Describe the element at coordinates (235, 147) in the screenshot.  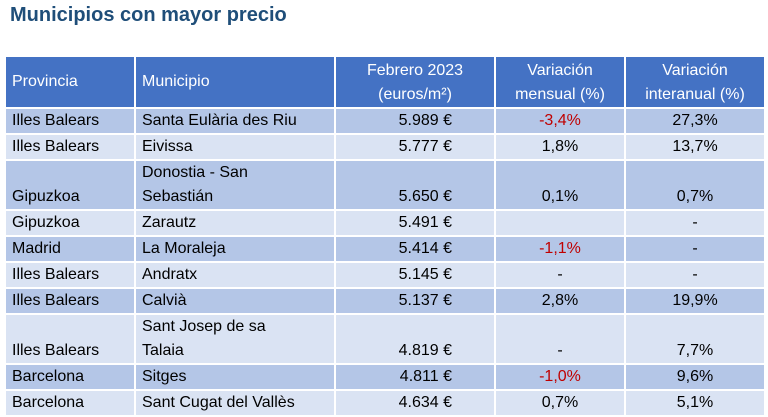
I see `cell-municipio: Eivissa` at that location.